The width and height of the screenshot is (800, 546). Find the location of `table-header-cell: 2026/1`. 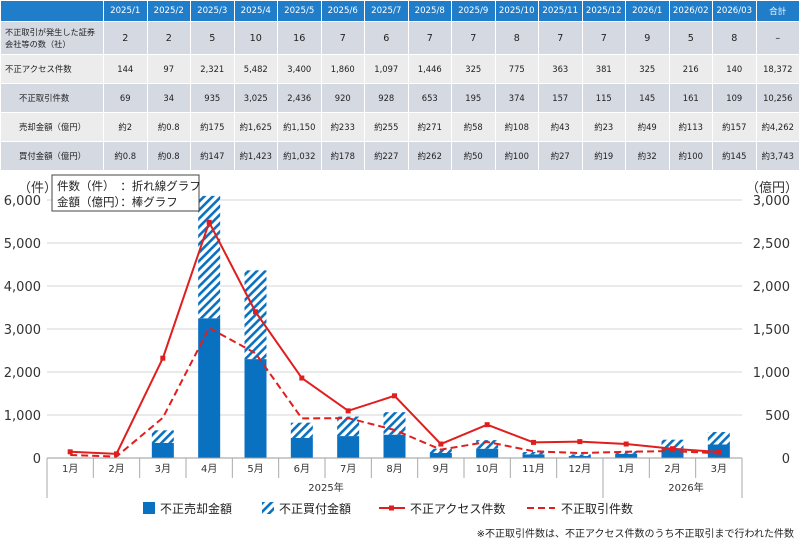

table-header-cell: 2026/1 is located at coordinates (647, 11).